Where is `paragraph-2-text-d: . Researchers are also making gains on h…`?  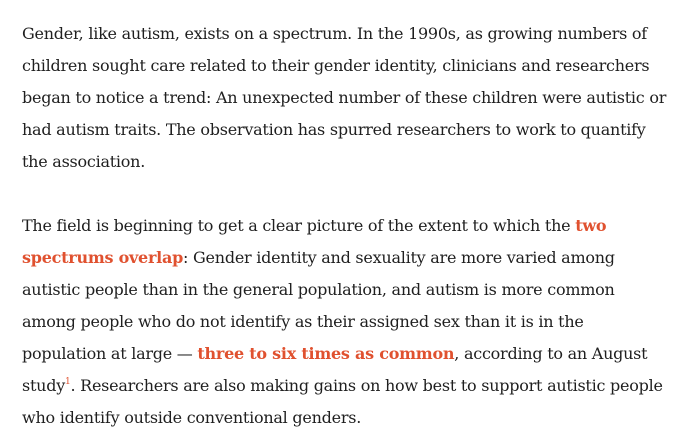
paragraph-2-text-d: . Researchers are also making gains on h… is located at coordinates (342, 401).